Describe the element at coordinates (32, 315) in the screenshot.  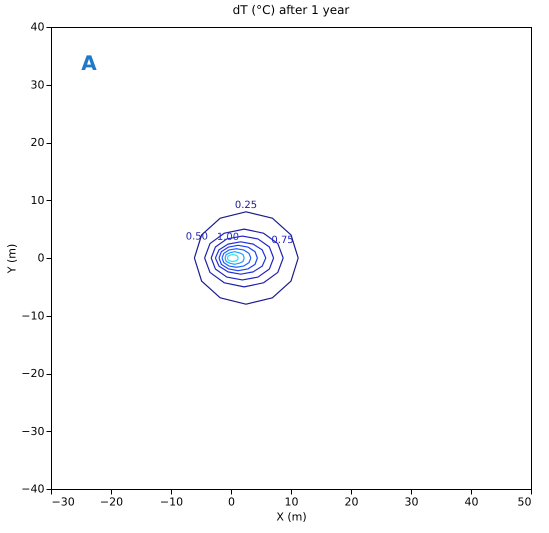
I see `y-tick-label: −10` at that location.